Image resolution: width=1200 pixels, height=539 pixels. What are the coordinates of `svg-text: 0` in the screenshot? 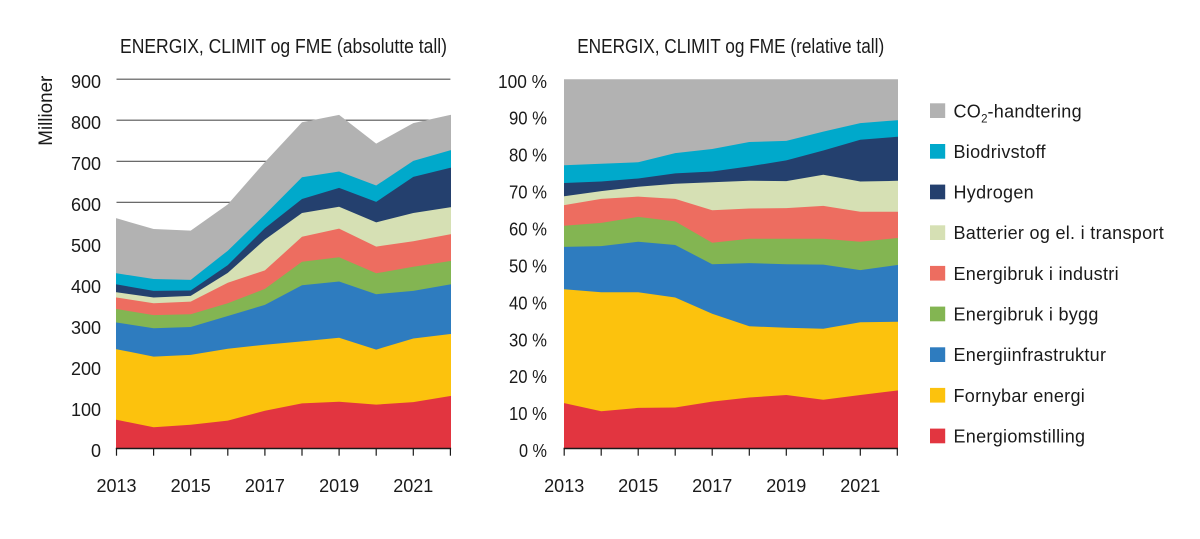 It's located at (96, 451).